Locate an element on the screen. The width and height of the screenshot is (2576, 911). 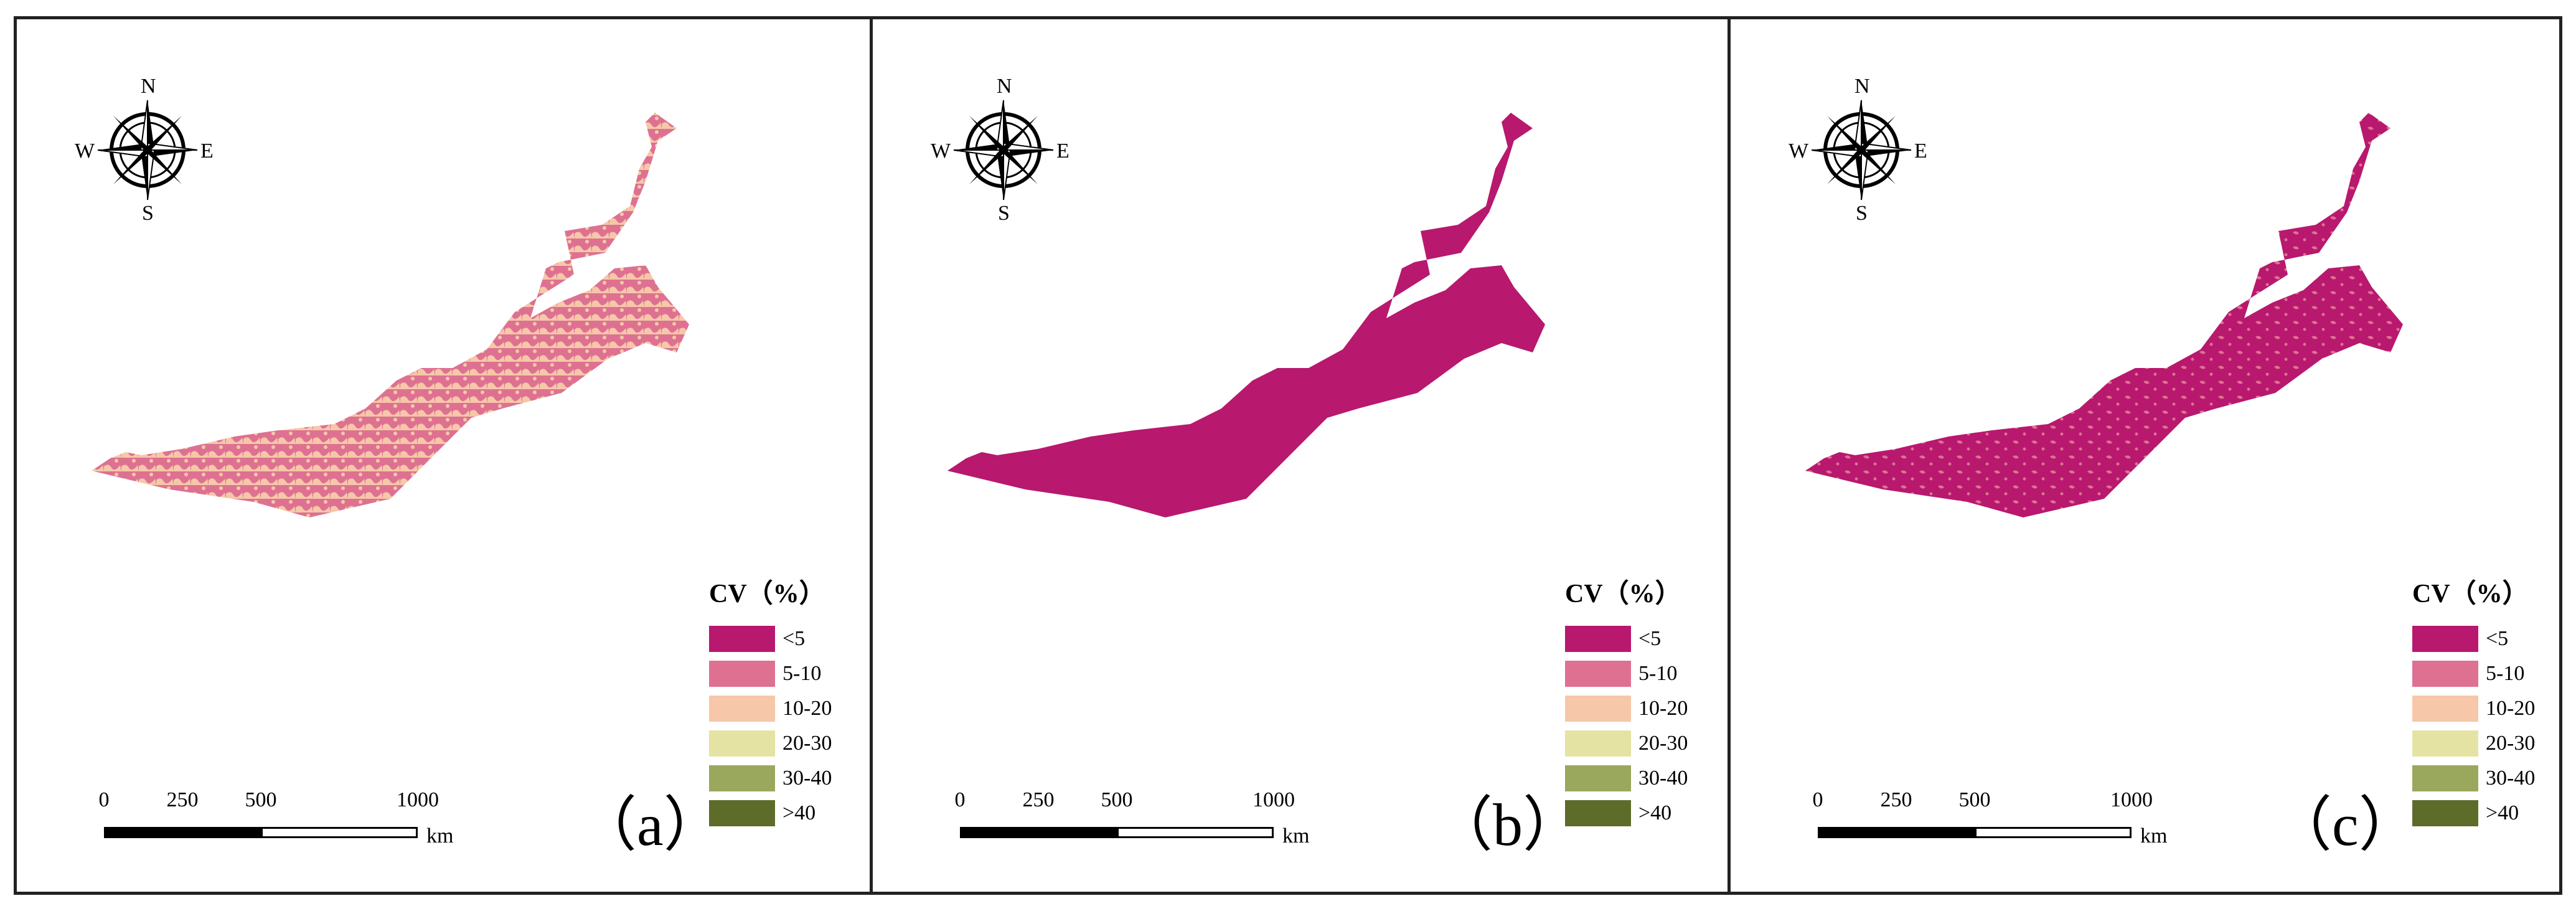
legend-b: CV（%） <5 5-10 10-20 20-30 30-40 >40 is located at coordinates (1639, 701).